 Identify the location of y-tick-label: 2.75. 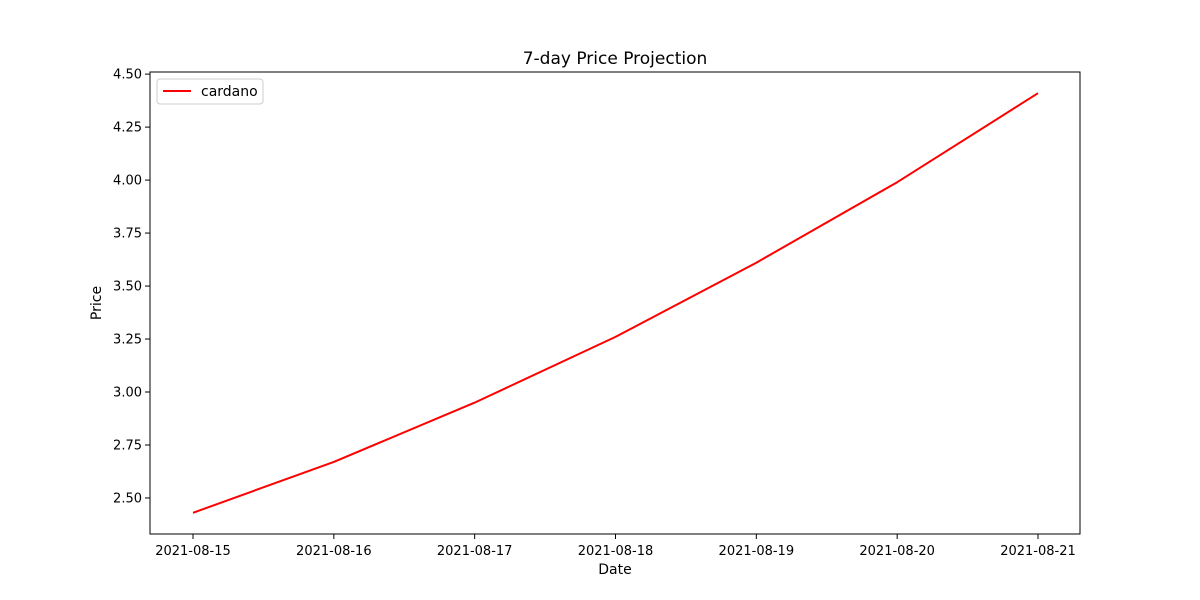
(127, 445).